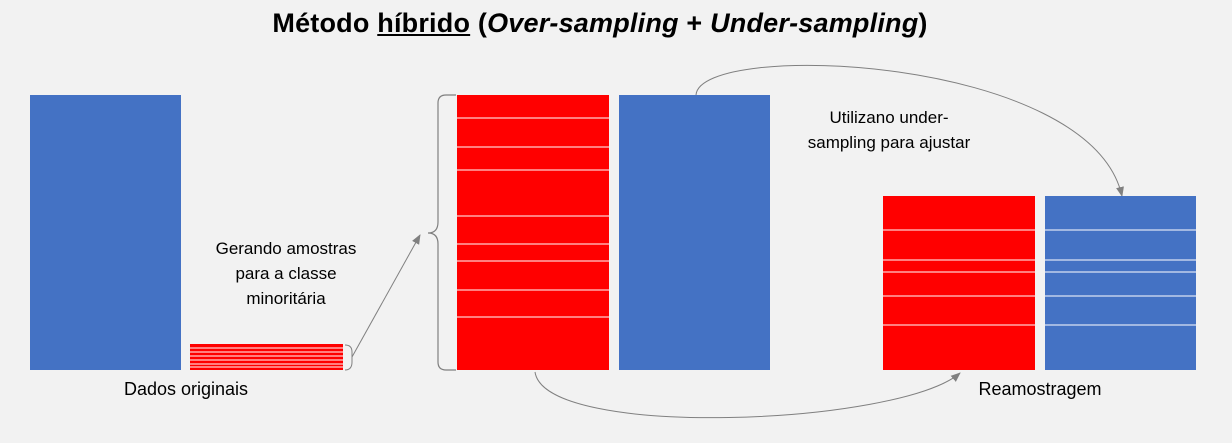  Describe the element at coordinates (694, 23) in the screenshot. I see `title-plus: +` at that location.